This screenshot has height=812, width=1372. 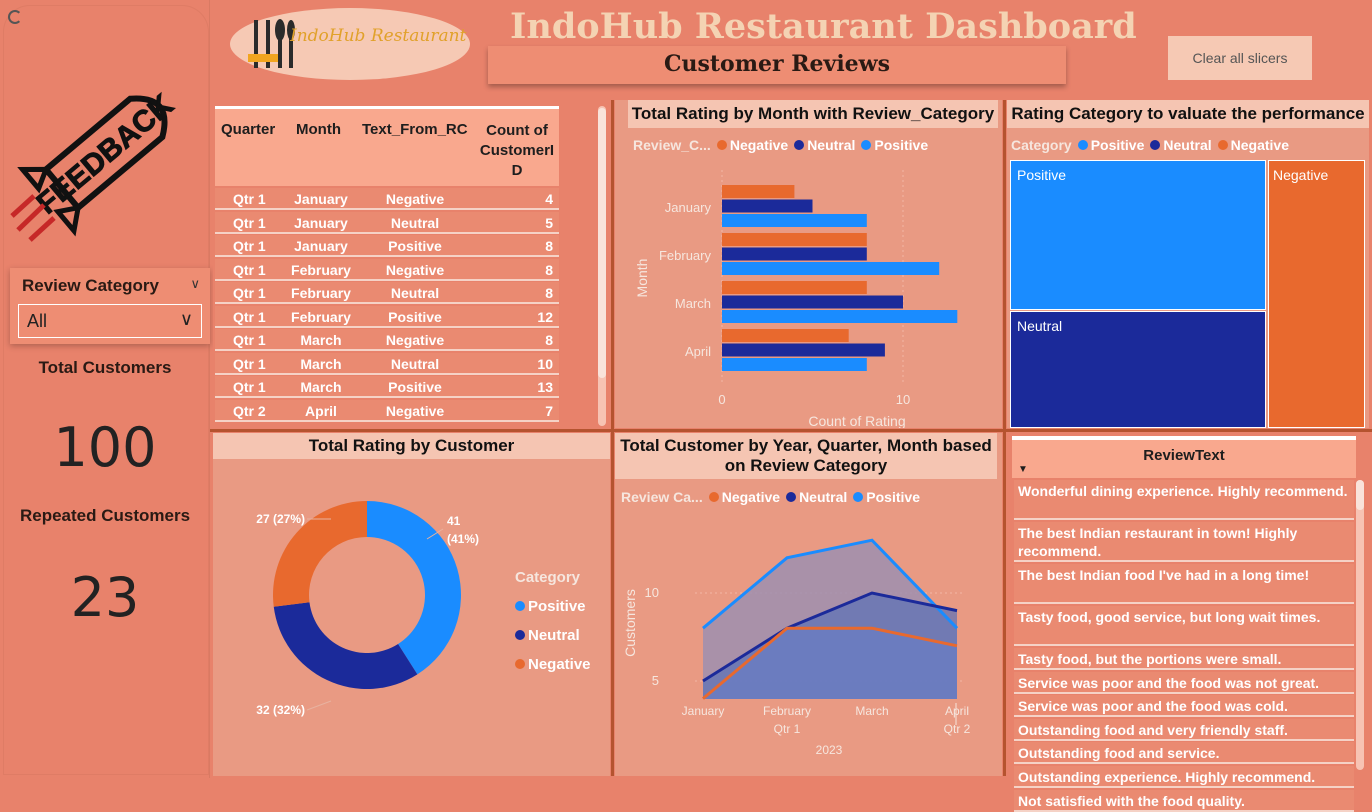 I want to click on donut-title: Total Rating by Customer, so click(x=411, y=446).